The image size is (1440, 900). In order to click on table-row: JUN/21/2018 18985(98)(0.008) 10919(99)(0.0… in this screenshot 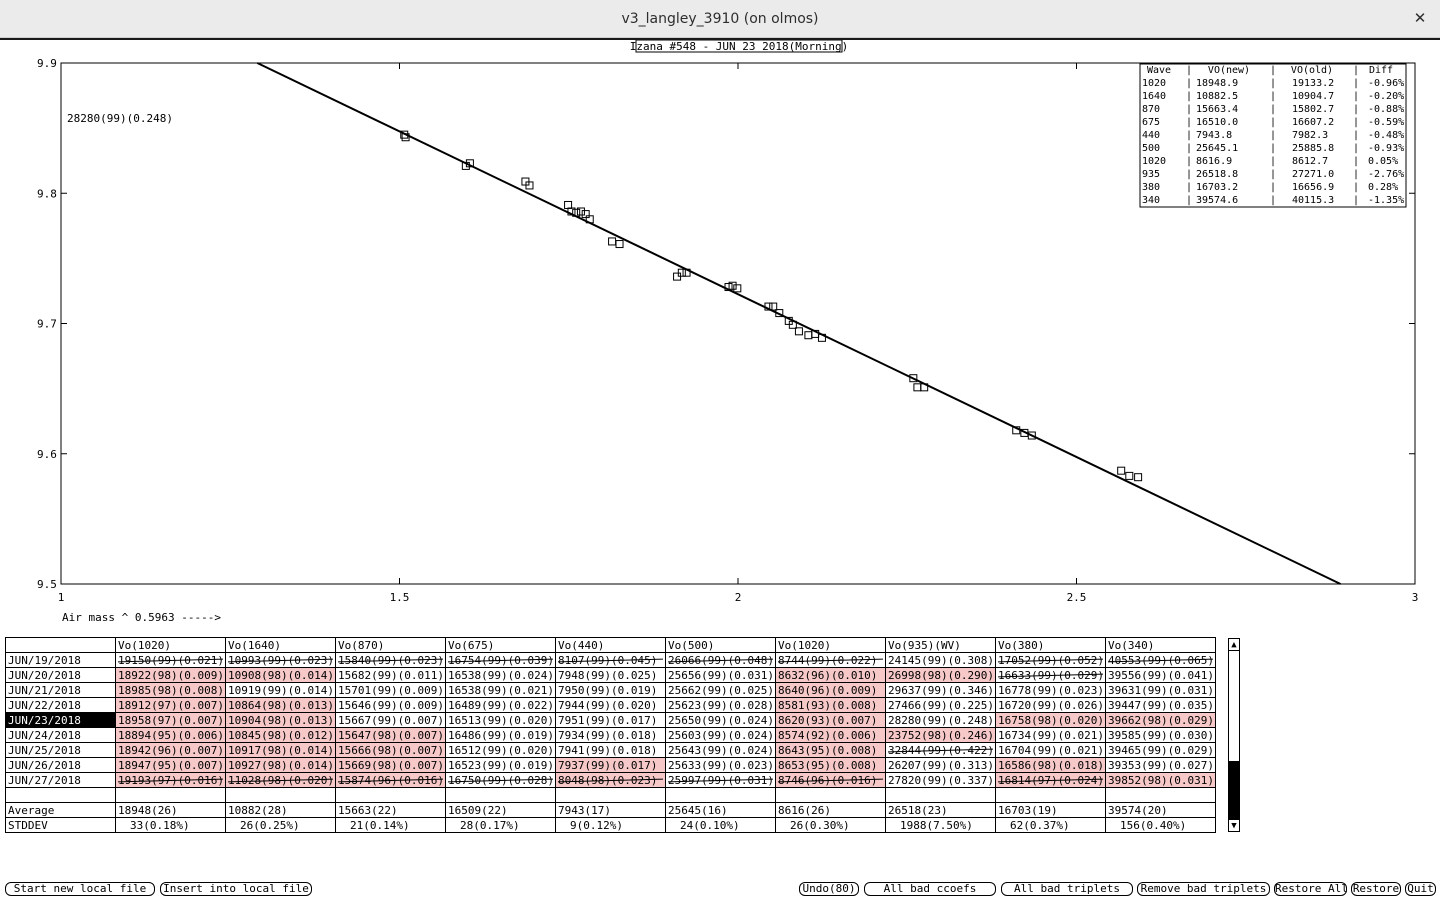, I will do `click(610, 690)`.